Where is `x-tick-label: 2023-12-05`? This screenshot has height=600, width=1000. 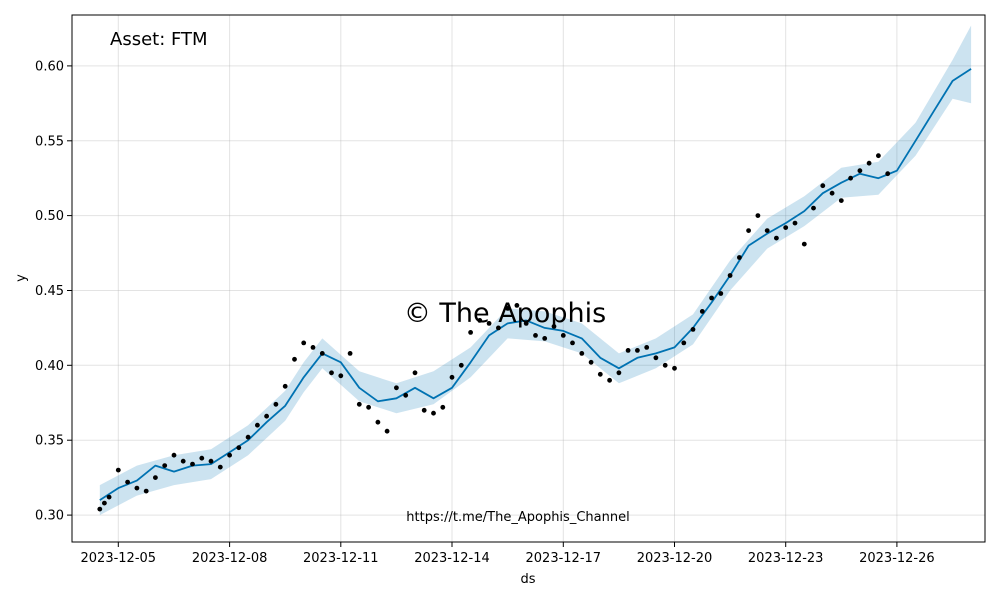 x-tick-label: 2023-12-05 is located at coordinates (119, 558).